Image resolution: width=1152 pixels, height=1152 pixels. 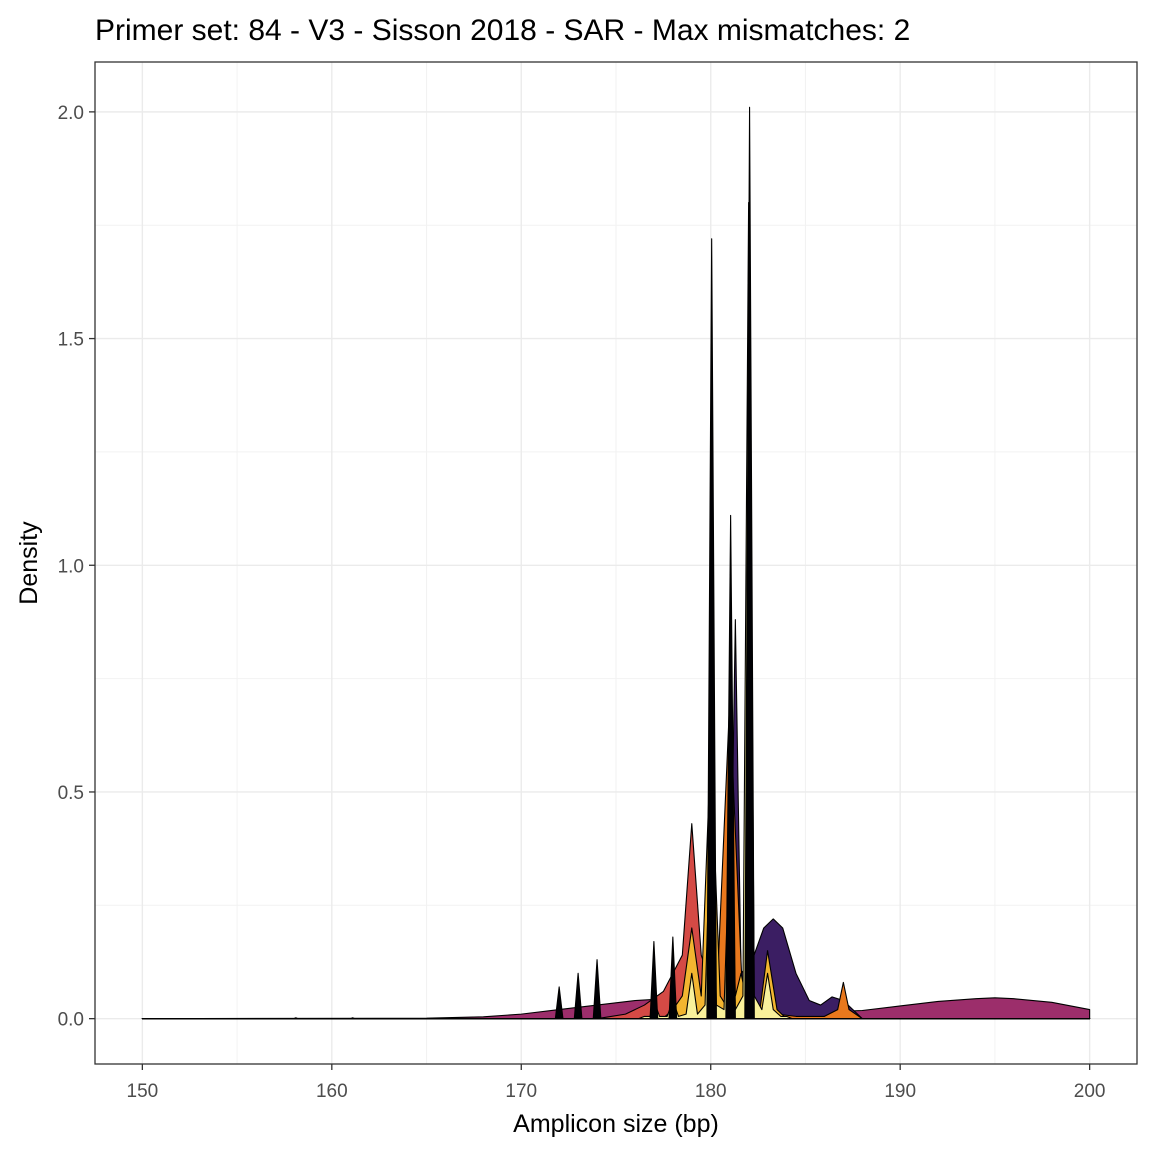 I want to click on x-tick-label: 160, so click(x=332, y=1091).